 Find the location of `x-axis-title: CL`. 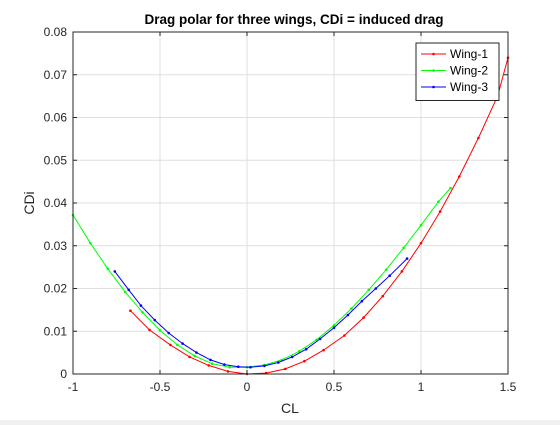

x-axis-title: CL is located at coordinates (290, 408).